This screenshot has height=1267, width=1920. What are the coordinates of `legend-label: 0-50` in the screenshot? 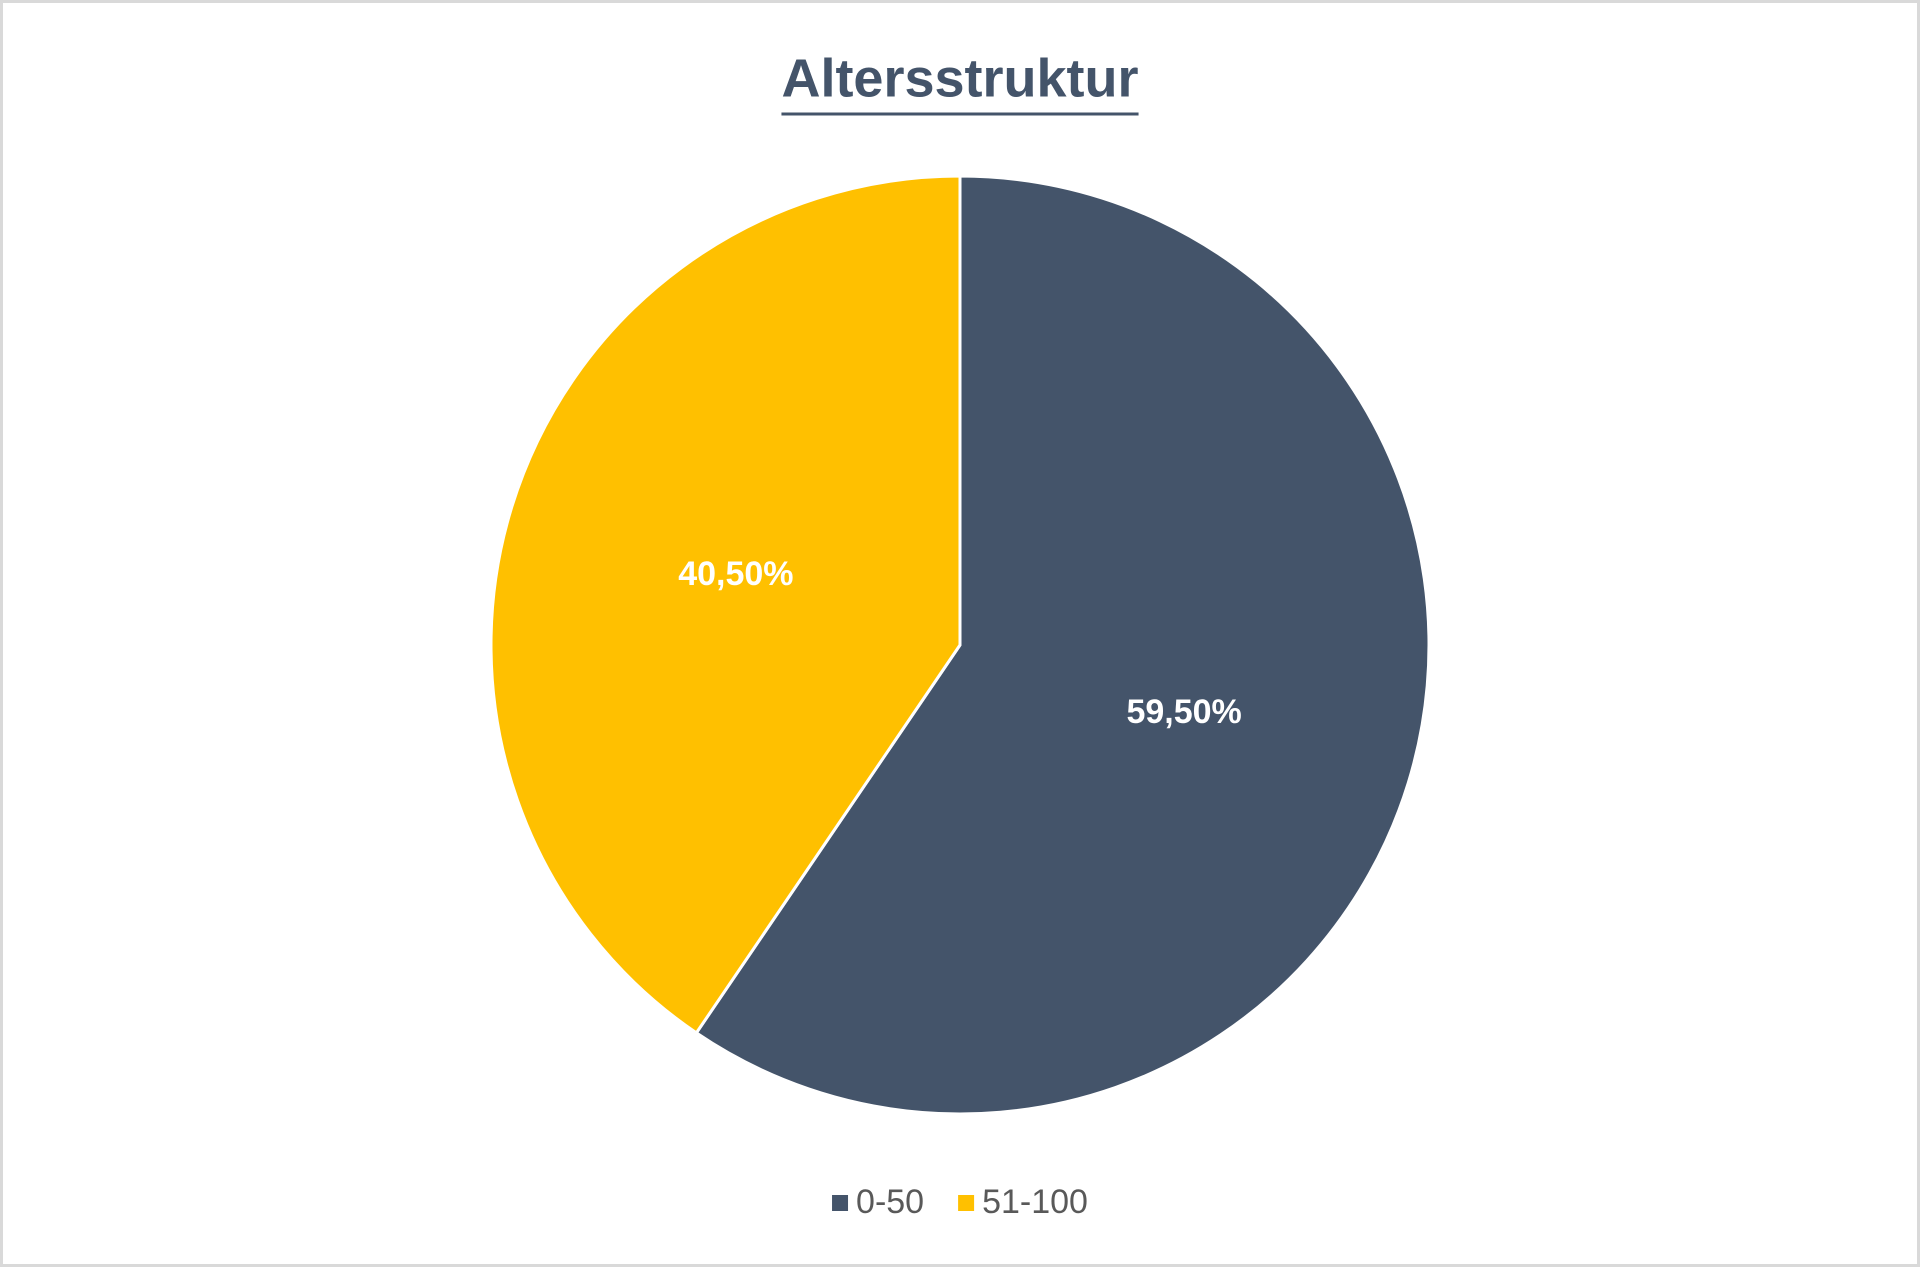 It's located at (890, 1202).